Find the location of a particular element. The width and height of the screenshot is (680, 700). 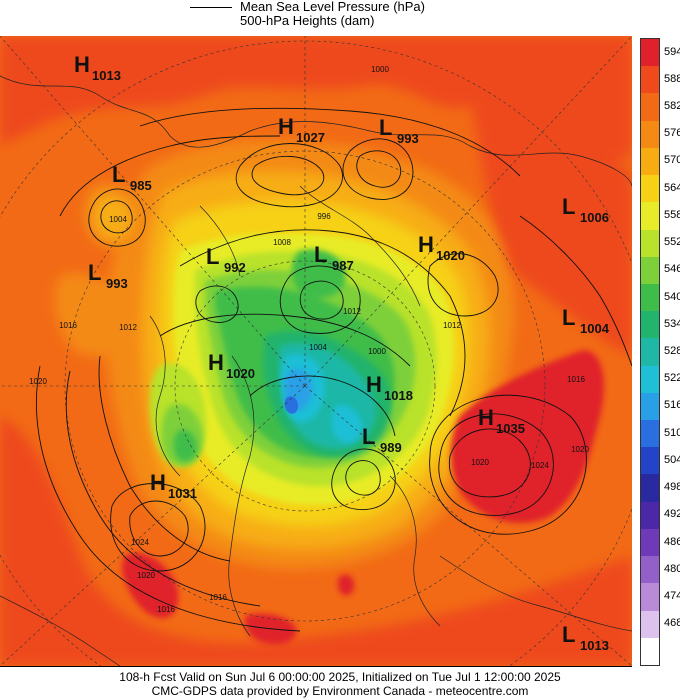

colorbar-tick-label: 534 is located at coordinates (672, 323).